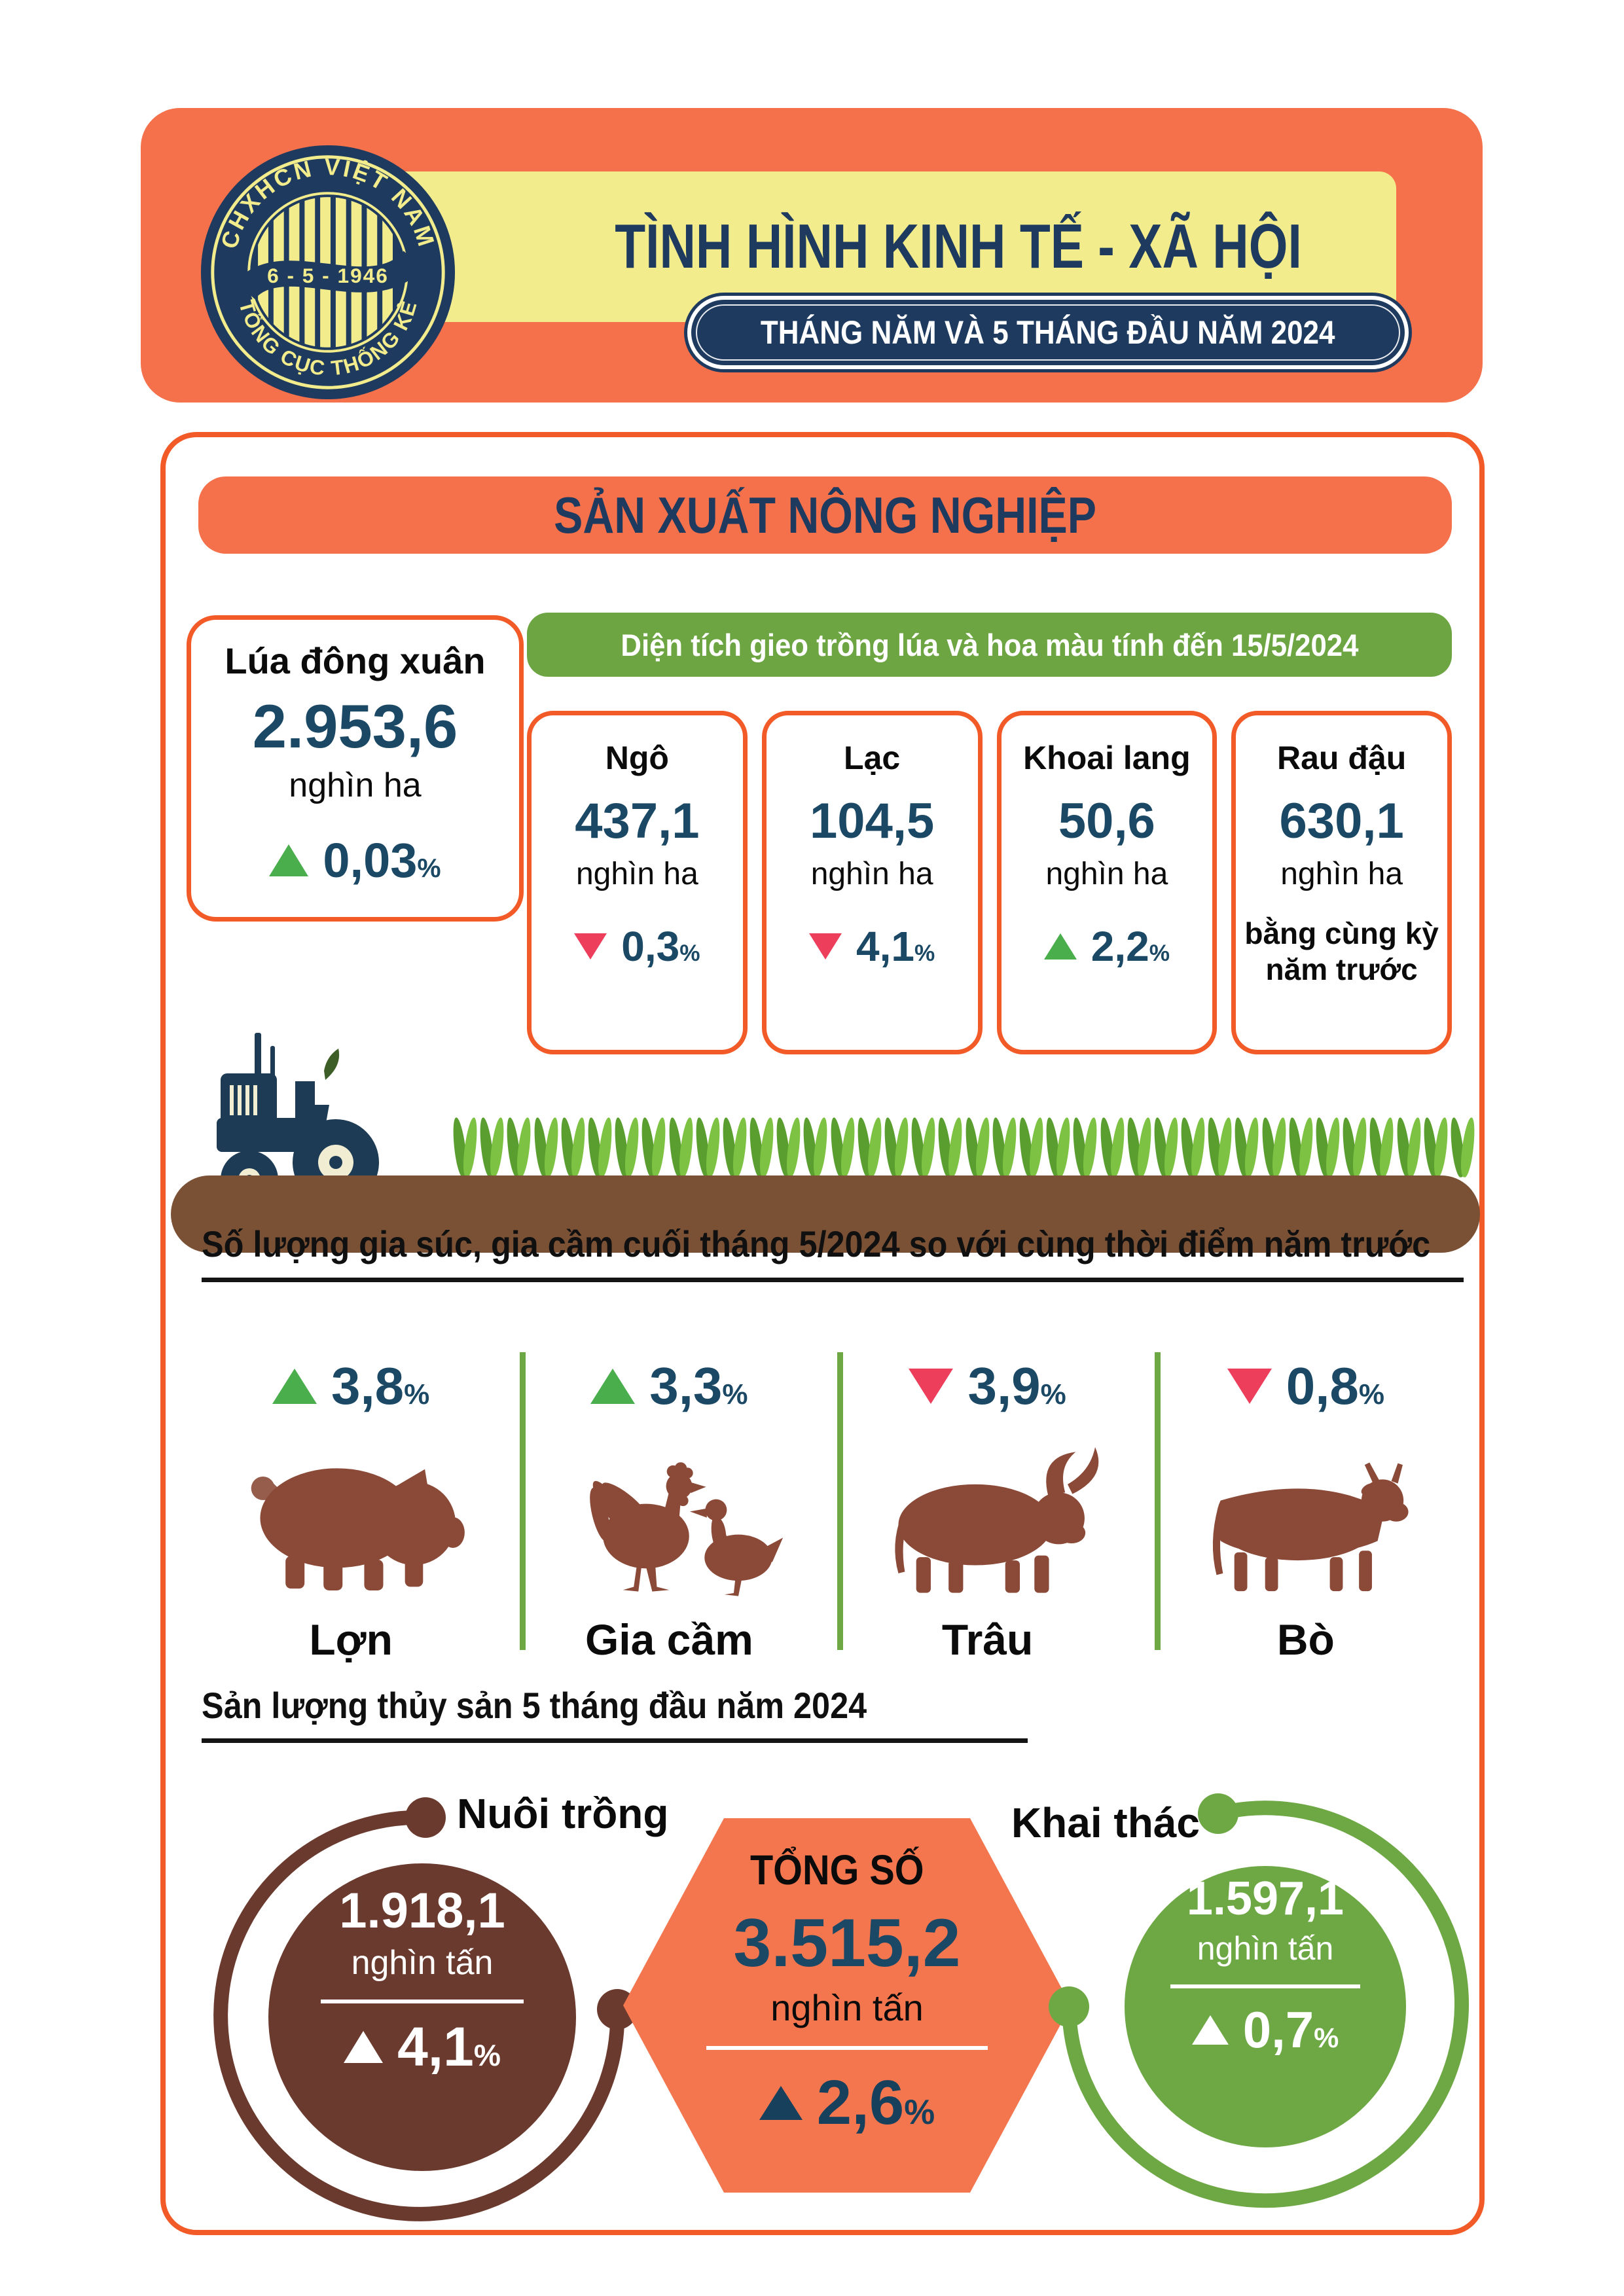 This screenshot has height=2296, width=1624. I want to click on total-label: TỔNG SỐ, so click(837, 1869).